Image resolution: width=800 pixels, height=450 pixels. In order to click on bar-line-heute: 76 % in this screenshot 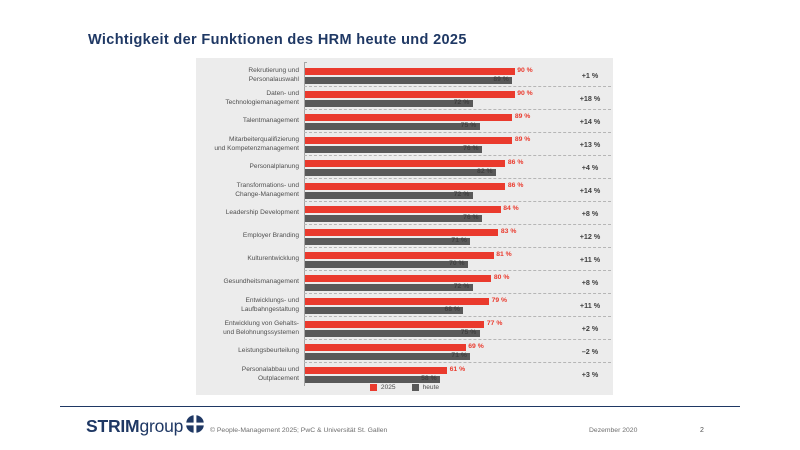, I will do `click(436, 218)`.